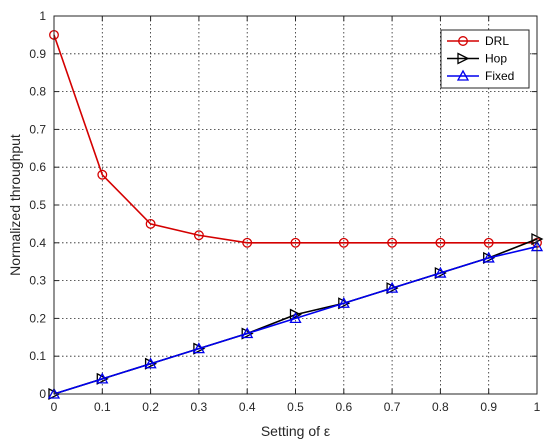 This screenshot has width=550, height=446. What do you see at coordinates (42, 394) in the screenshot?
I see `y-tick-label: 0` at bounding box center [42, 394].